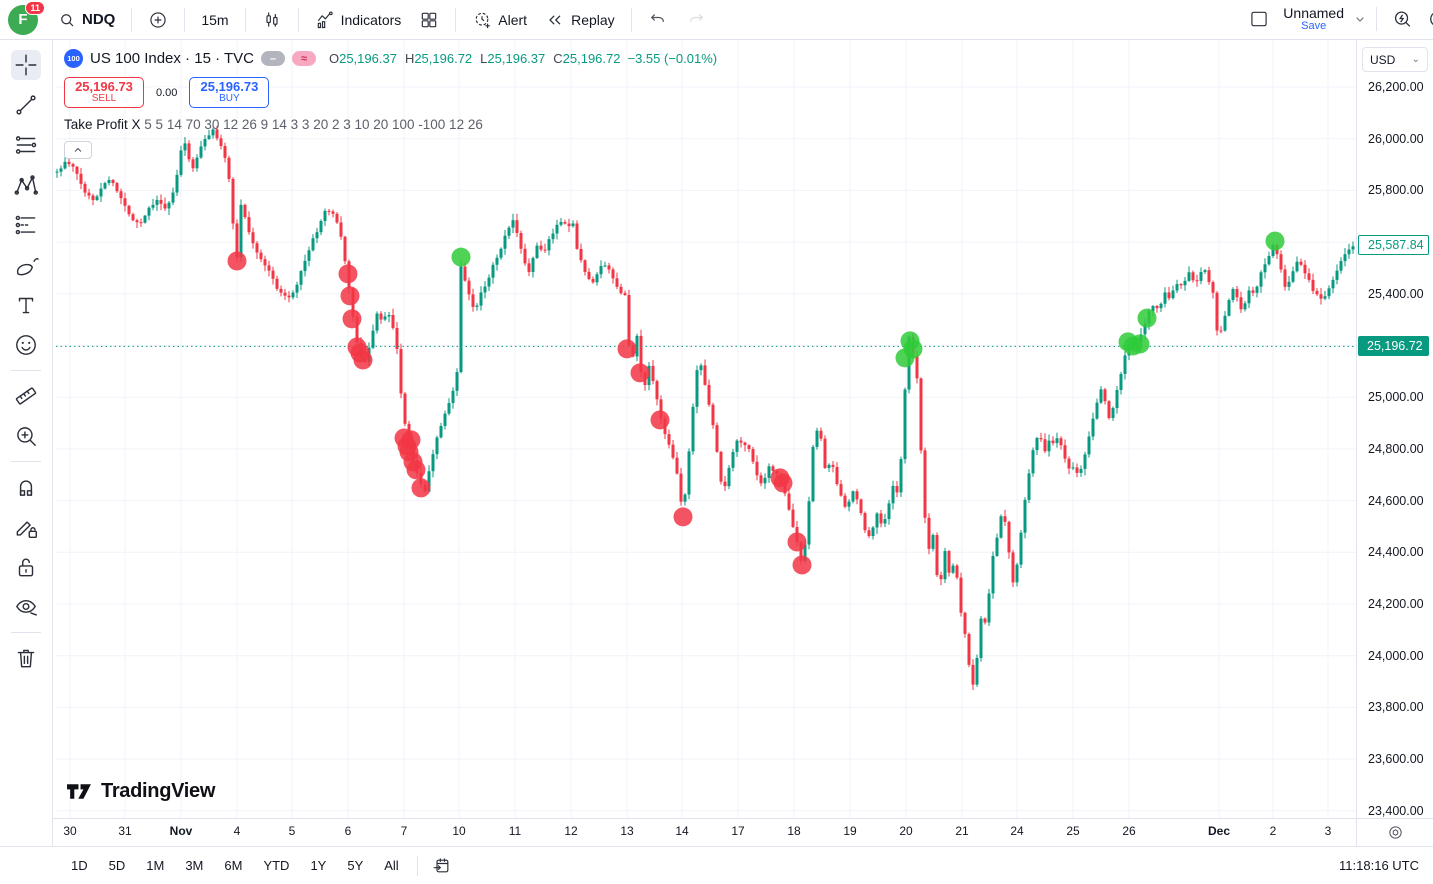 The height and width of the screenshot is (884, 1433). I want to click on time-axis-label: 24, so click(1017, 831).